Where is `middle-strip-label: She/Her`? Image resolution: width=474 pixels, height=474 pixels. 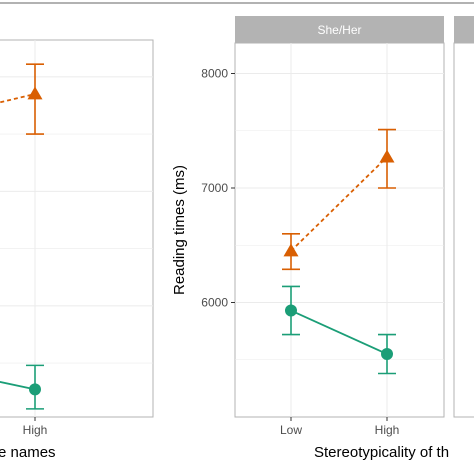 middle-strip-label: She/Her is located at coordinates (339, 30).